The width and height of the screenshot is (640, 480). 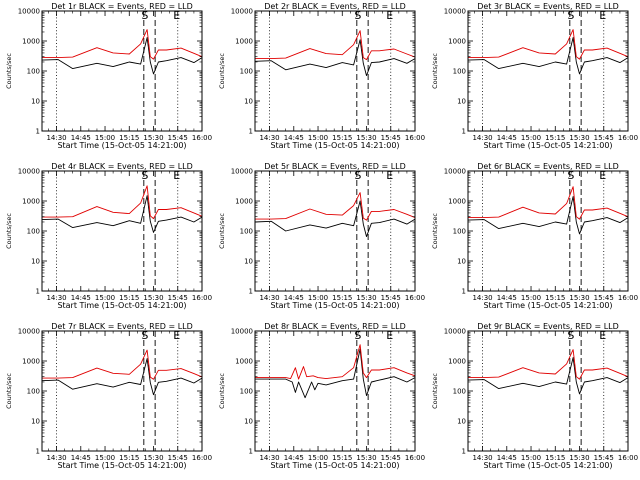 What do you see at coordinates (548, 6) in the screenshot?
I see `panel-title: Det 3r BLACK = Events, RED = LLD` at bounding box center [548, 6].